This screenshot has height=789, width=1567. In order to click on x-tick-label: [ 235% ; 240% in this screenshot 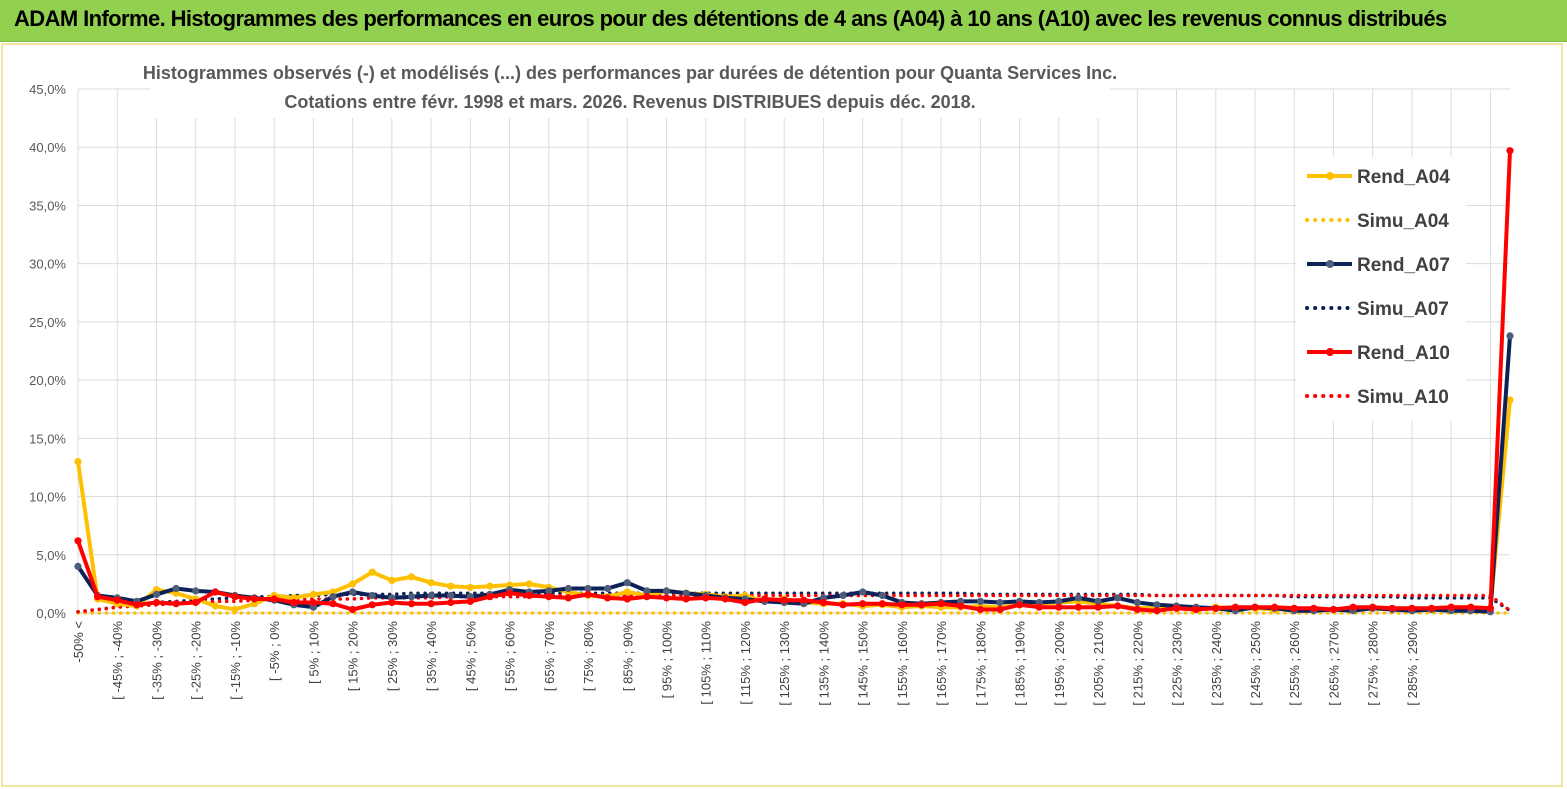, I will do `click(1216, 663)`.